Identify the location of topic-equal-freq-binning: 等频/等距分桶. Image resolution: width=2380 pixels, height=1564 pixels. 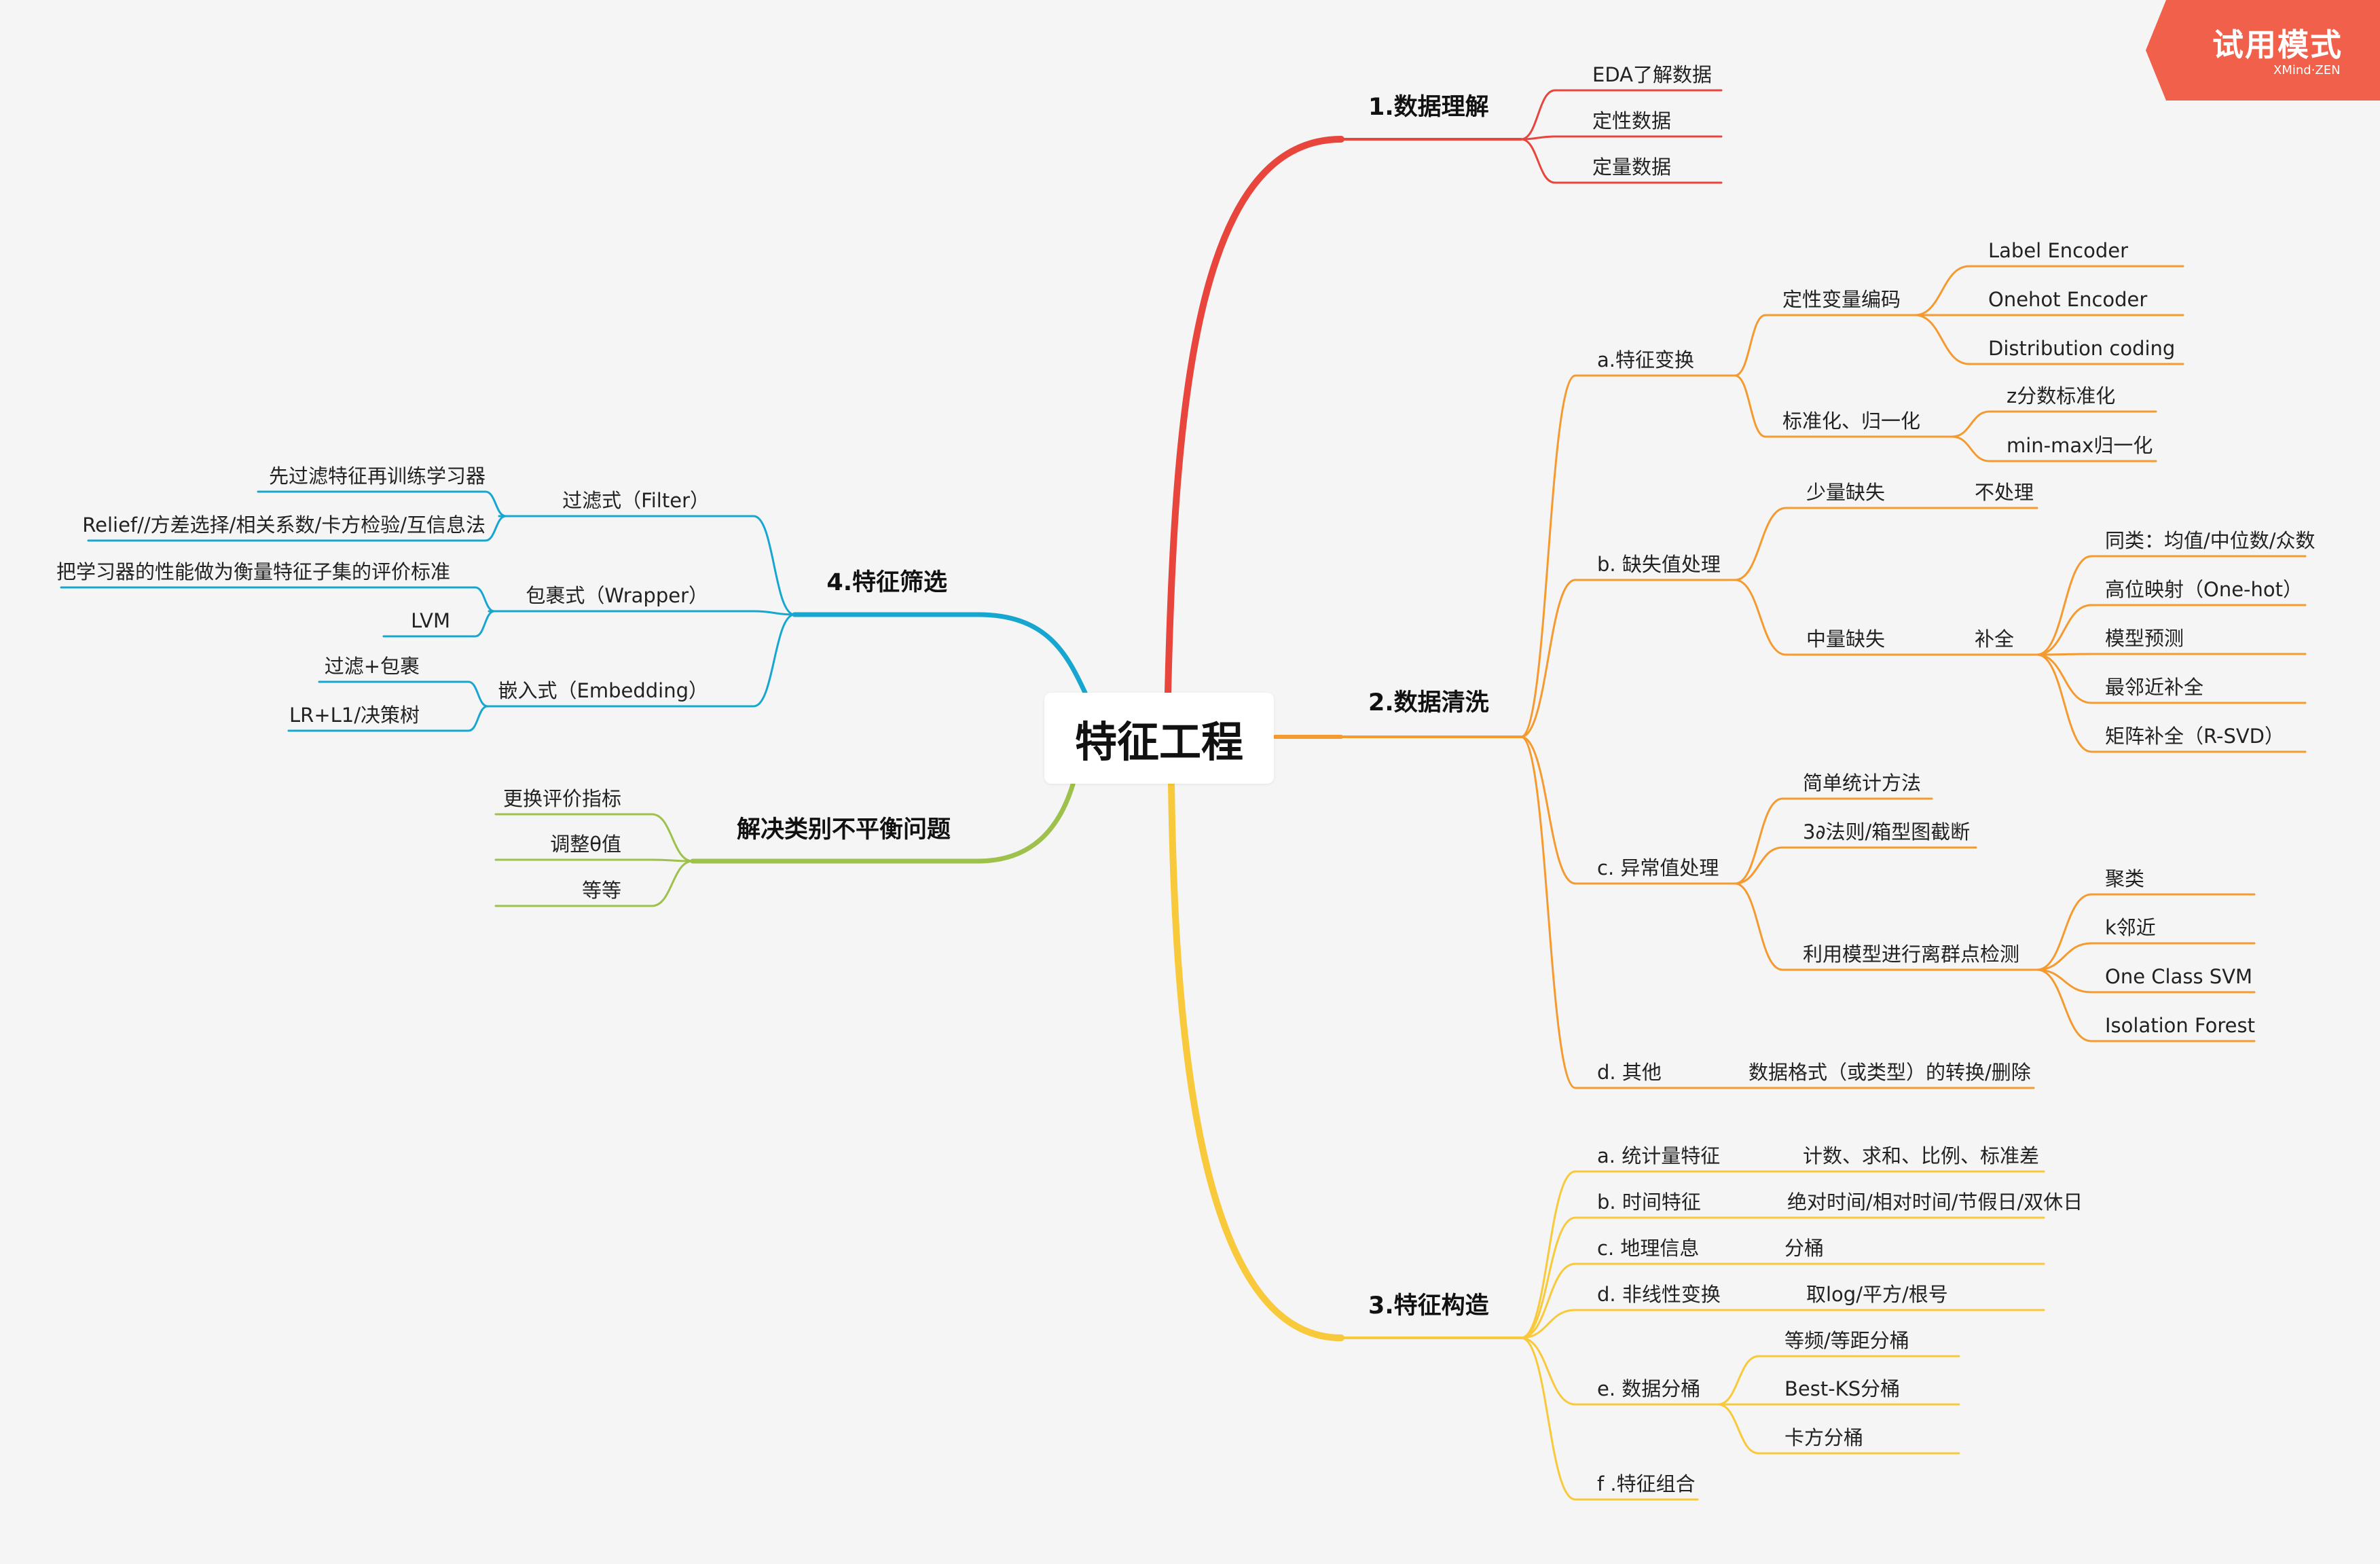
(1846, 1340).